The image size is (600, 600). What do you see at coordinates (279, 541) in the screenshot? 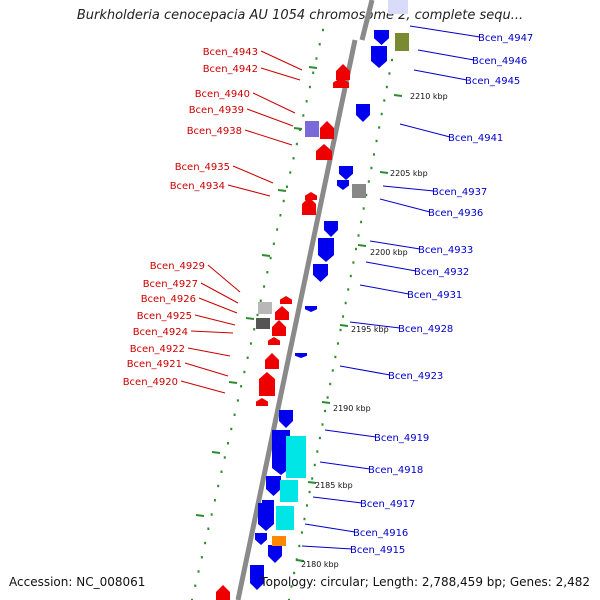
I see `orange-feature` at bounding box center [279, 541].